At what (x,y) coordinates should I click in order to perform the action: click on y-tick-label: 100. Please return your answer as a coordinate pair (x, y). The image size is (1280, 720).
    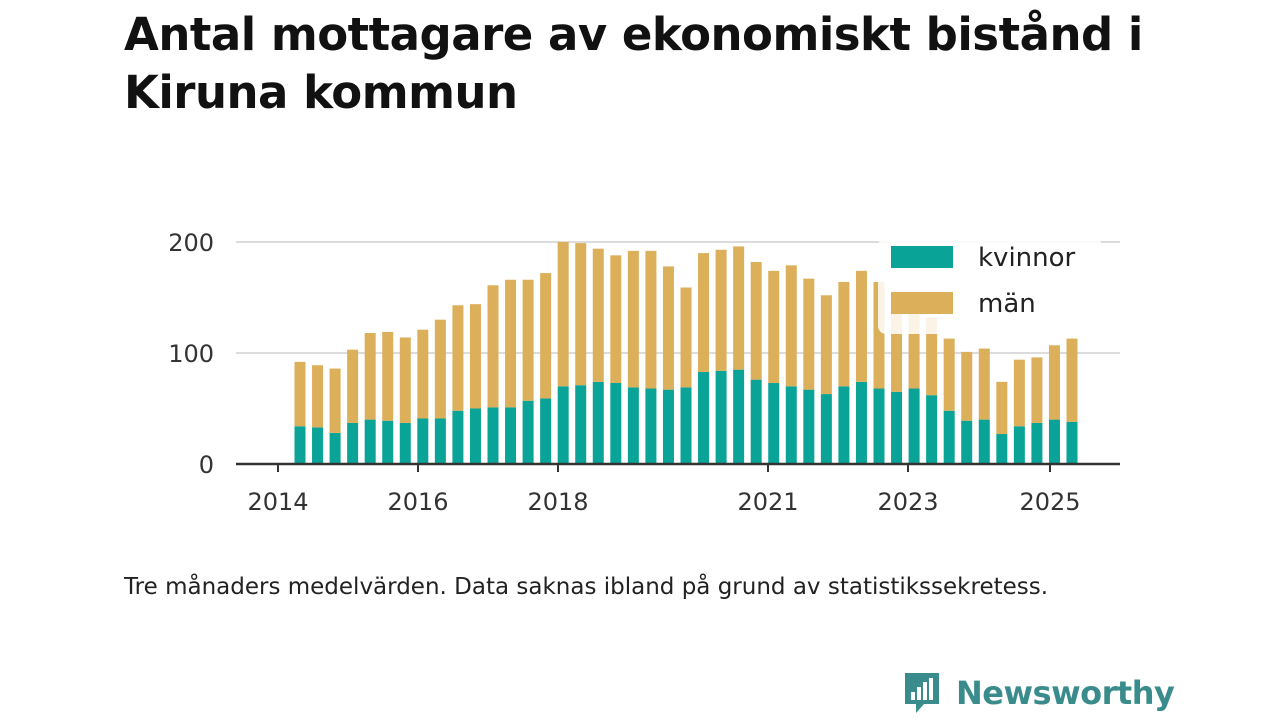
    Looking at the image, I should click on (191, 354).